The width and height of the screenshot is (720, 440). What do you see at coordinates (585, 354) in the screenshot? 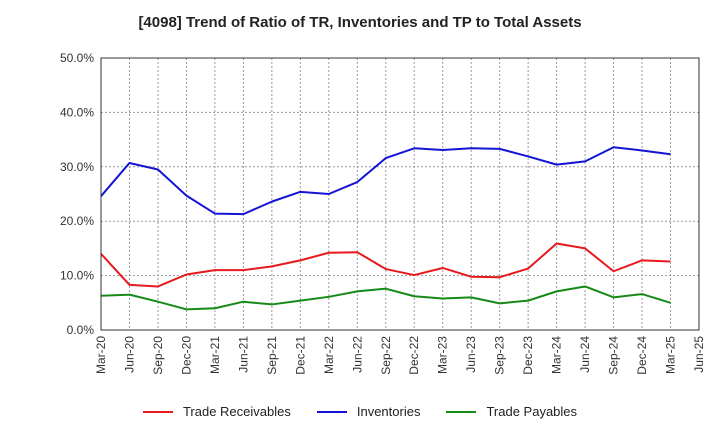
I see `x-tick-label: Jun-24` at bounding box center [585, 354].